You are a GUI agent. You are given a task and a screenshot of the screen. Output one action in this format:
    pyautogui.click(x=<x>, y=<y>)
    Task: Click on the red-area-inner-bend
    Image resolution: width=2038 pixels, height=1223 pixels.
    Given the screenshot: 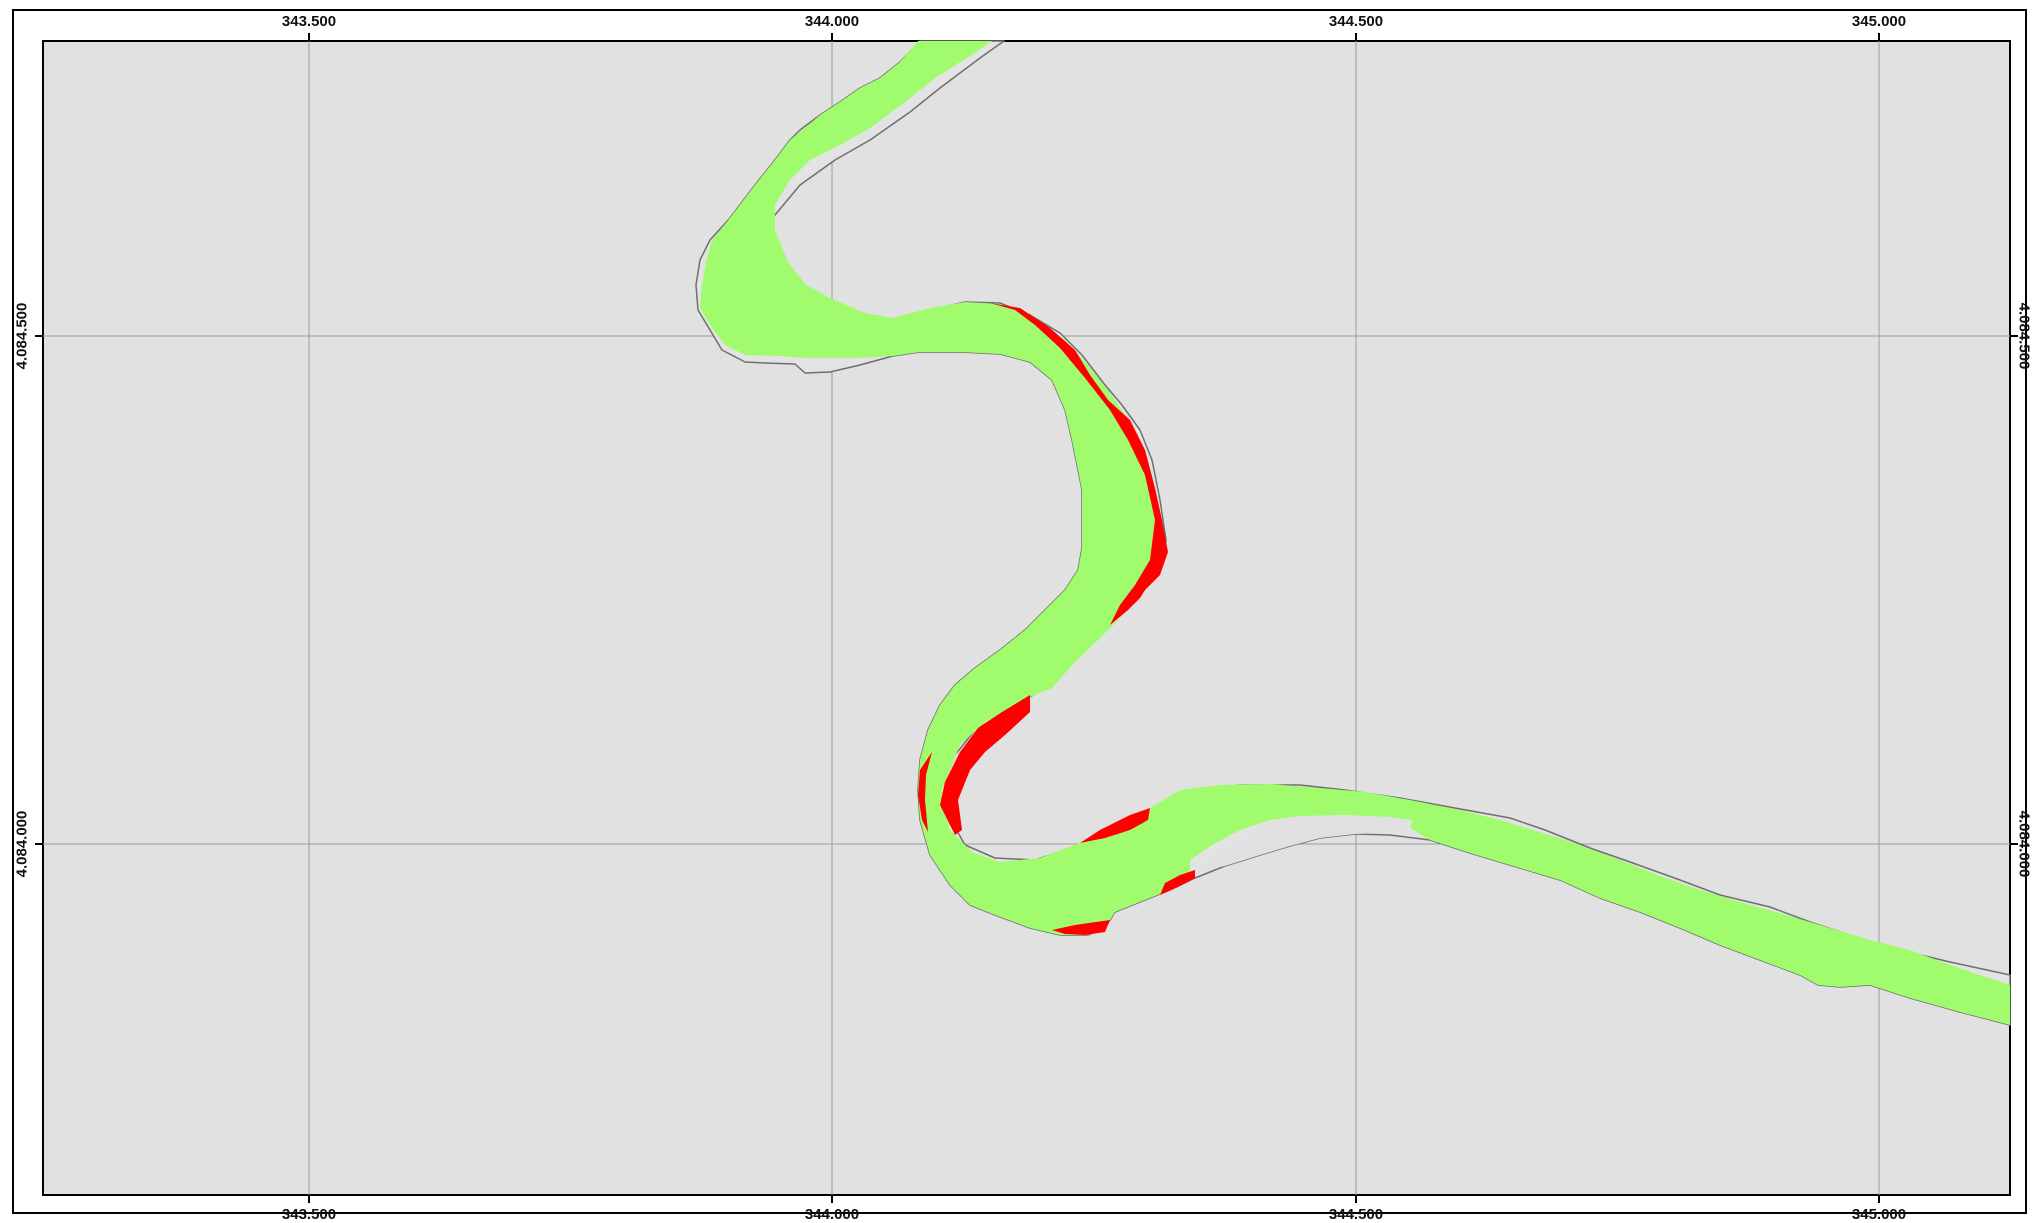 What is the action you would take?
    pyautogui.click(x=985, y=765)
    